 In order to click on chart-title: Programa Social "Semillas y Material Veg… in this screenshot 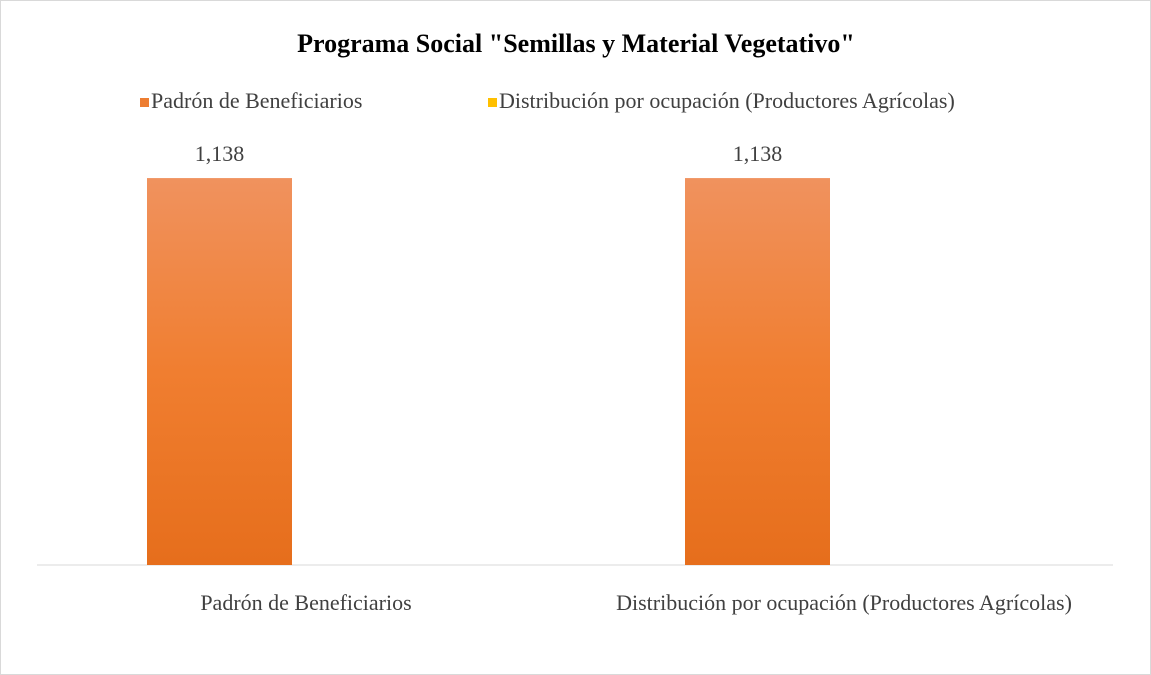, I will do `click(576, 43)`.